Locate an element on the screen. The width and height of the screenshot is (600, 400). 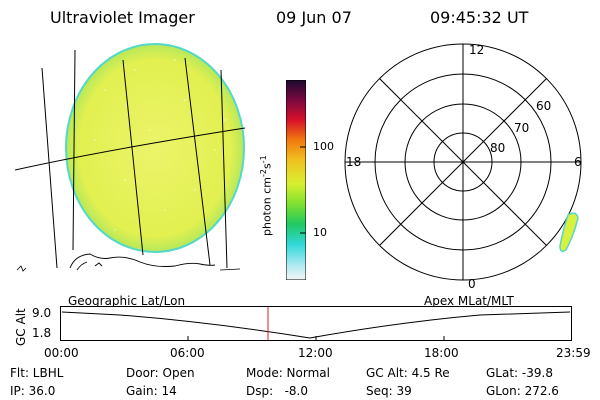
mlt-label-6: 6 is located at coordinates (578, 162).